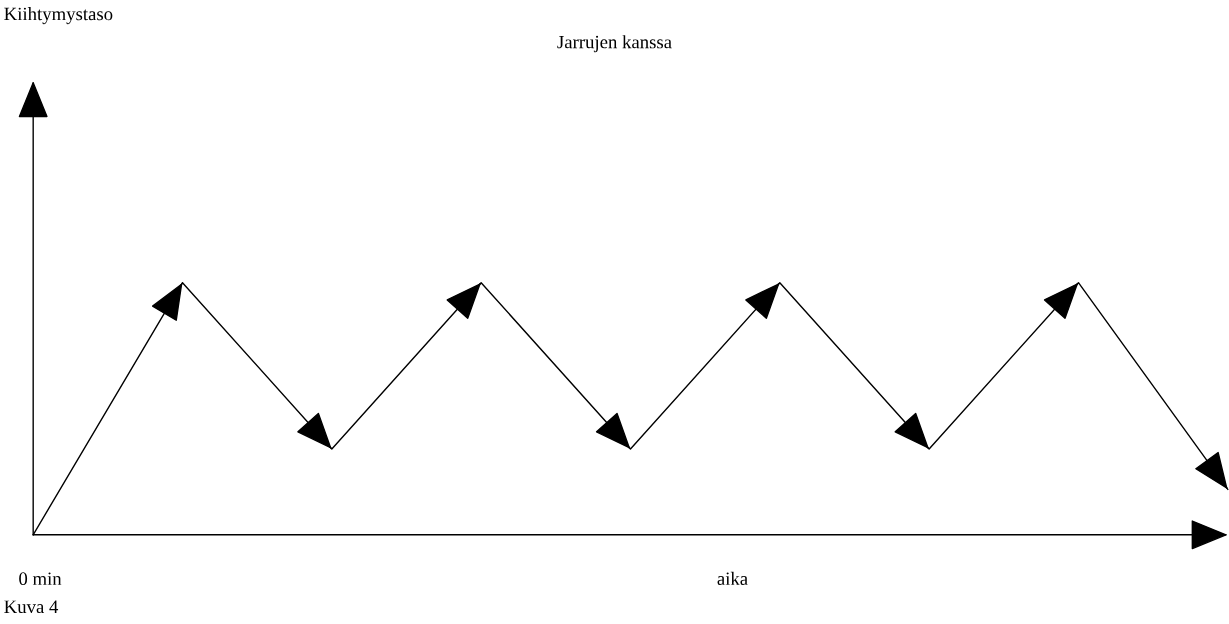  Describe the element at coordinates (58, 16) in the screenshot. I see `text: Kiihtymystaso` at that location.